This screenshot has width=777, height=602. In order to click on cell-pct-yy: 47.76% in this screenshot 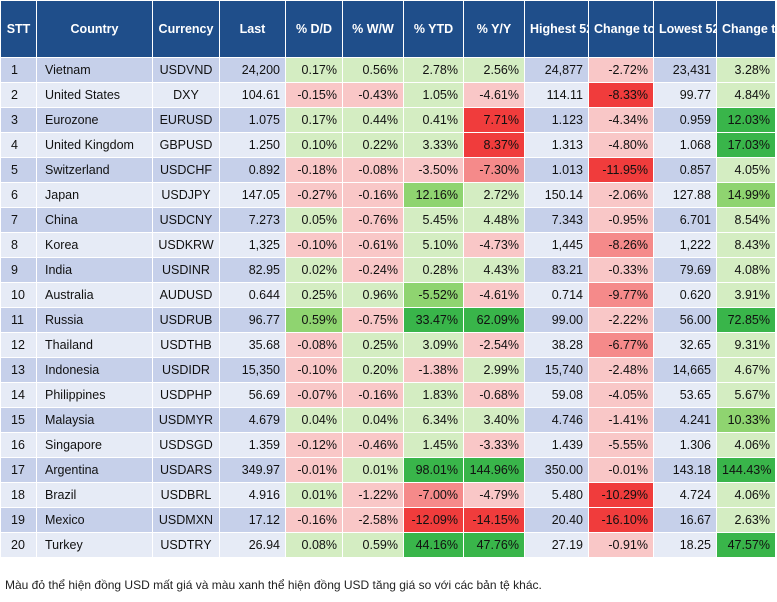, I will do `click(494, 545)`.